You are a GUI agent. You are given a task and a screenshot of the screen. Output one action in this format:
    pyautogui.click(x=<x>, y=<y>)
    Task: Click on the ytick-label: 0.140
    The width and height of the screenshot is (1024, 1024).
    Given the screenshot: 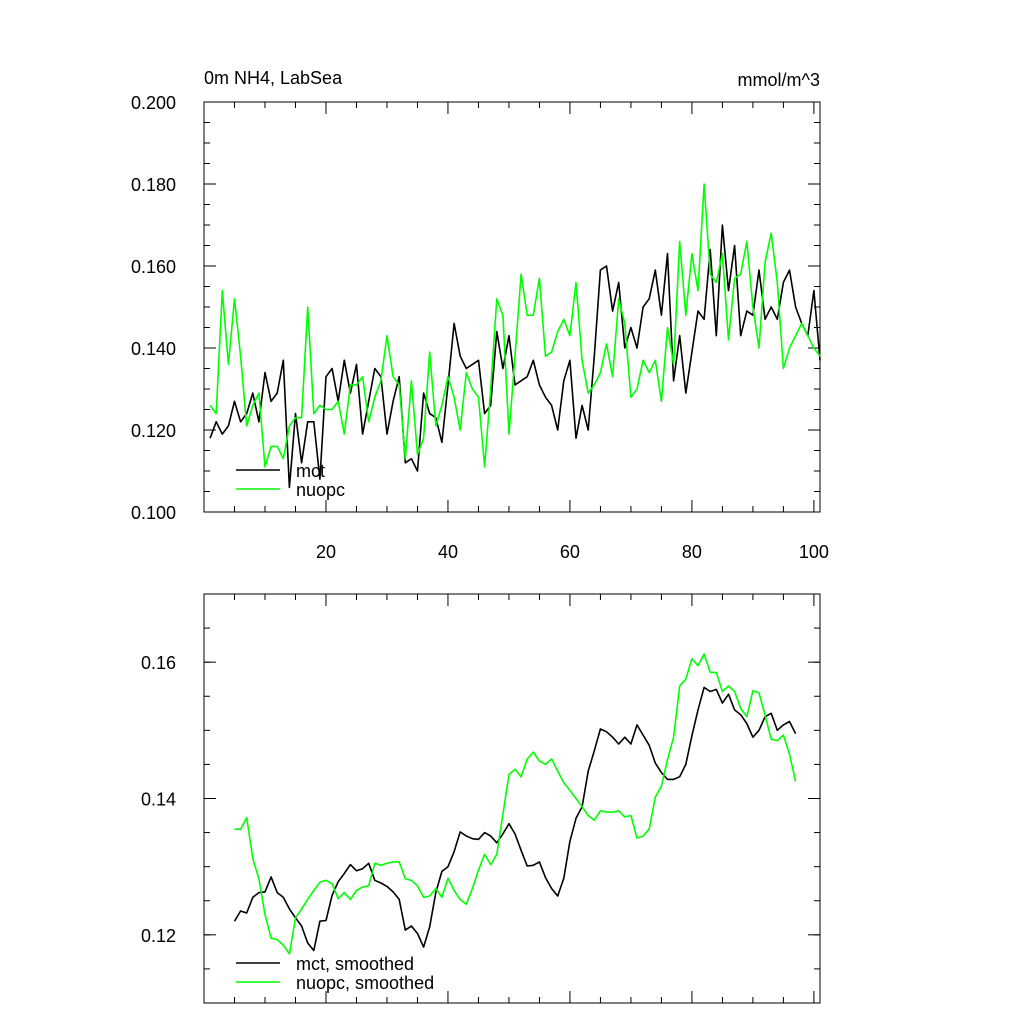 What is the action you would take?
    pyautogui.click(x=153, y=349)
    